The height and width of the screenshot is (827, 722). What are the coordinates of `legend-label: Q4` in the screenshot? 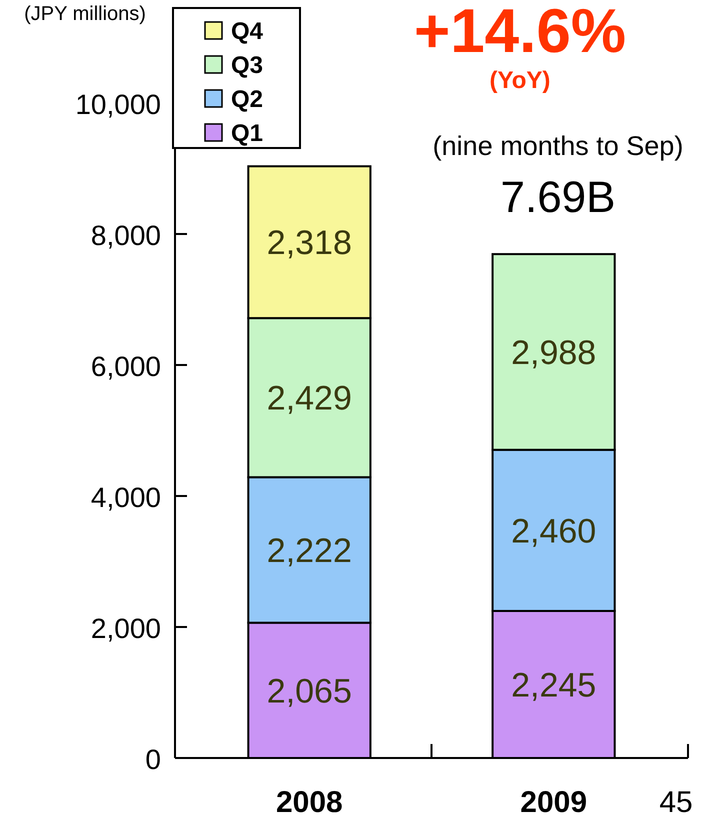 It's located at (247, 31).